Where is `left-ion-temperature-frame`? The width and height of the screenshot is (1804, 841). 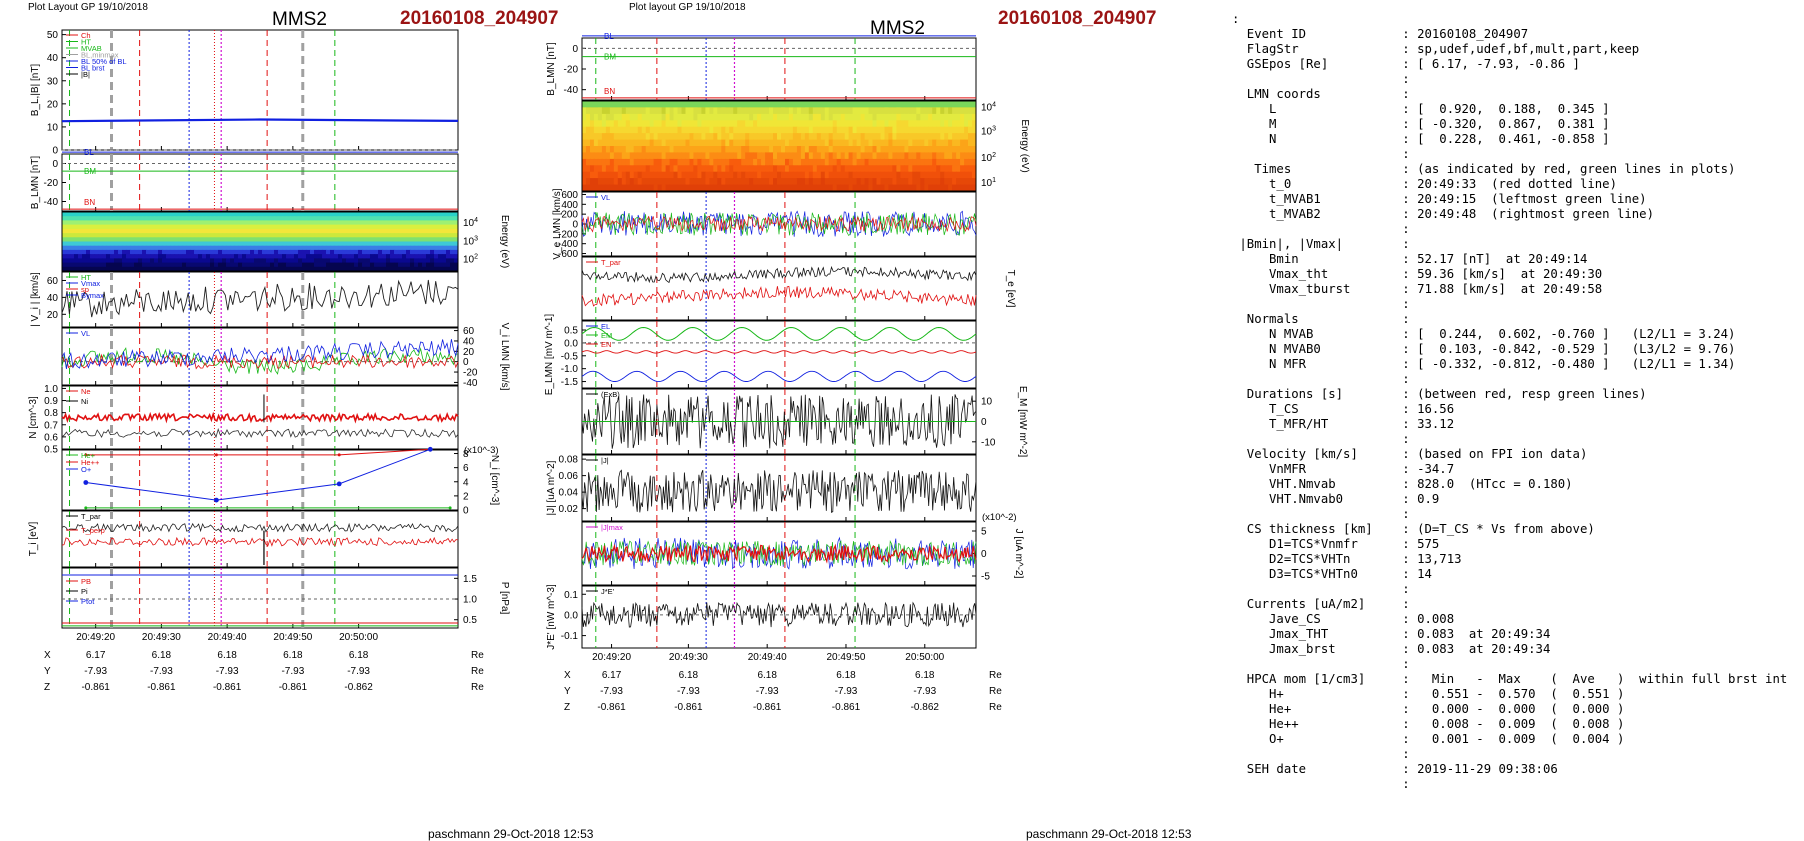
left-ion-temperature-frame is located at coordinates (260, 539).